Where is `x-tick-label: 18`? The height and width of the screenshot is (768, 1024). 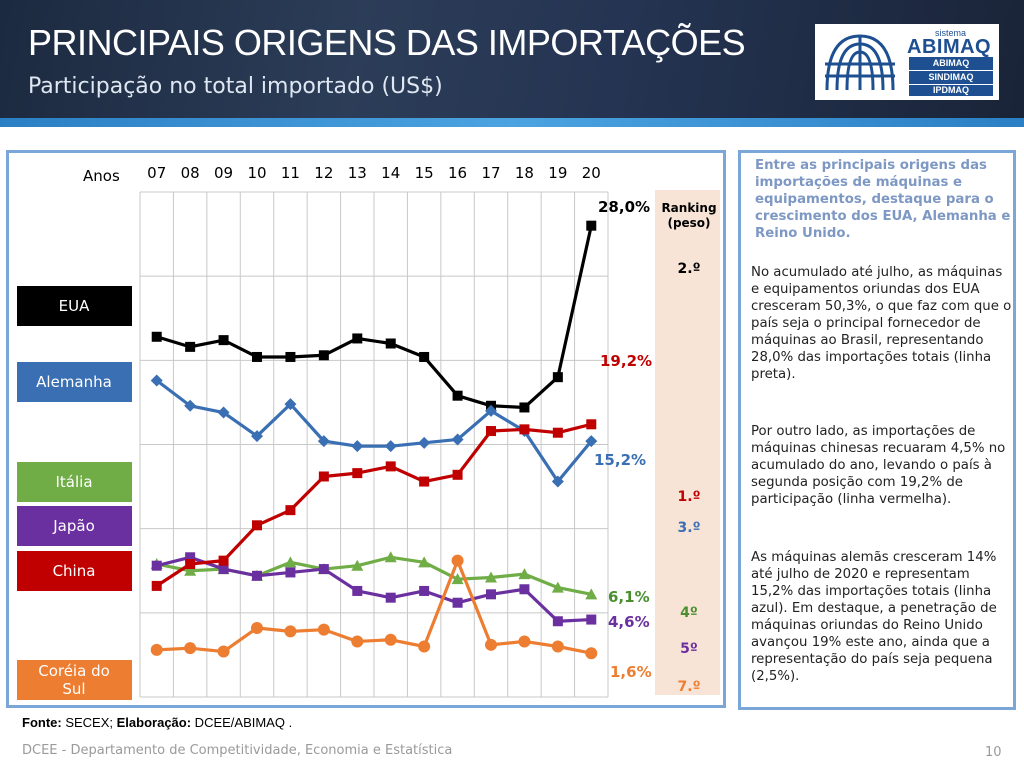
x-tick-label: 18 is located at coordinates (524, 173).